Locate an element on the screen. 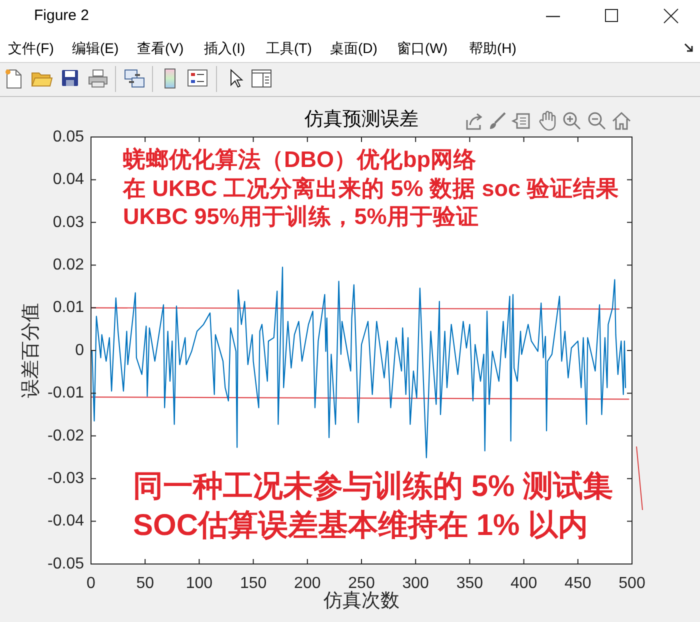 This screenshot has width=700, height=622. y-axis-title: 误差百分值 is located at coordinates (31, 350).